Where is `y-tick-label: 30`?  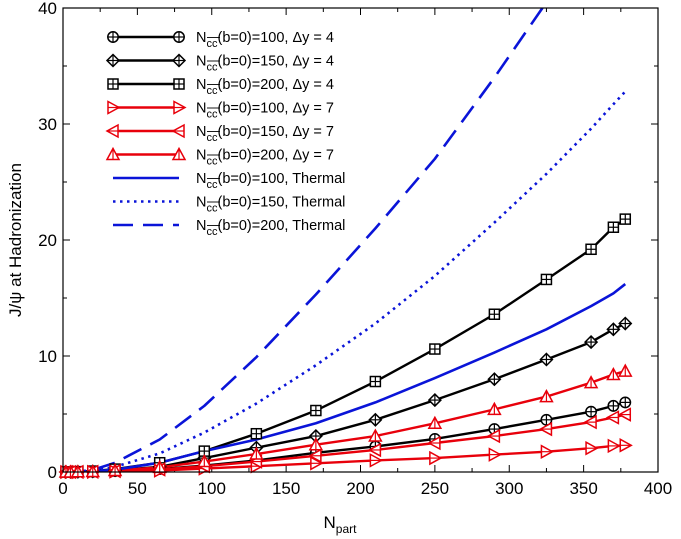 y-tick-label: 30 is located at coordinates (47, 124).